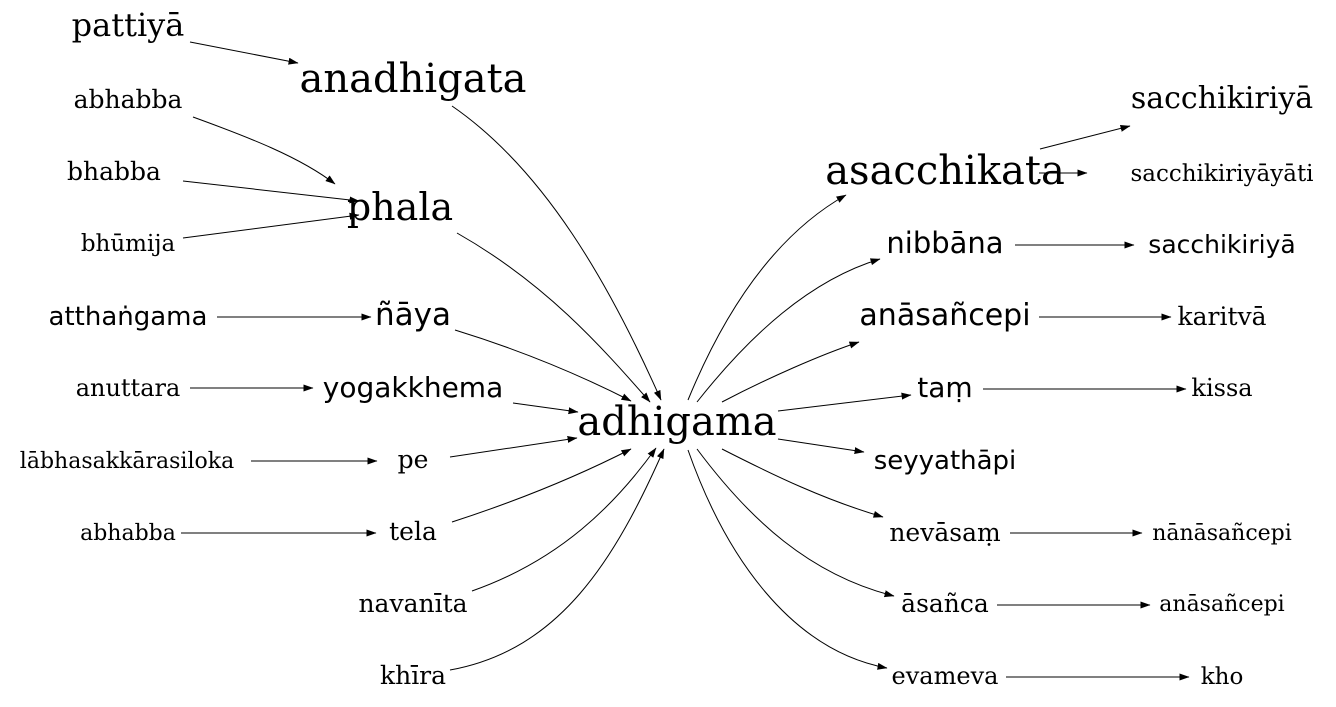 The image size is (1336, 707). What do you see at coordinates (545, 408) in the screenshot?
I see `edge-yogakkhema-adhigama` at bounding box center [545, 408].